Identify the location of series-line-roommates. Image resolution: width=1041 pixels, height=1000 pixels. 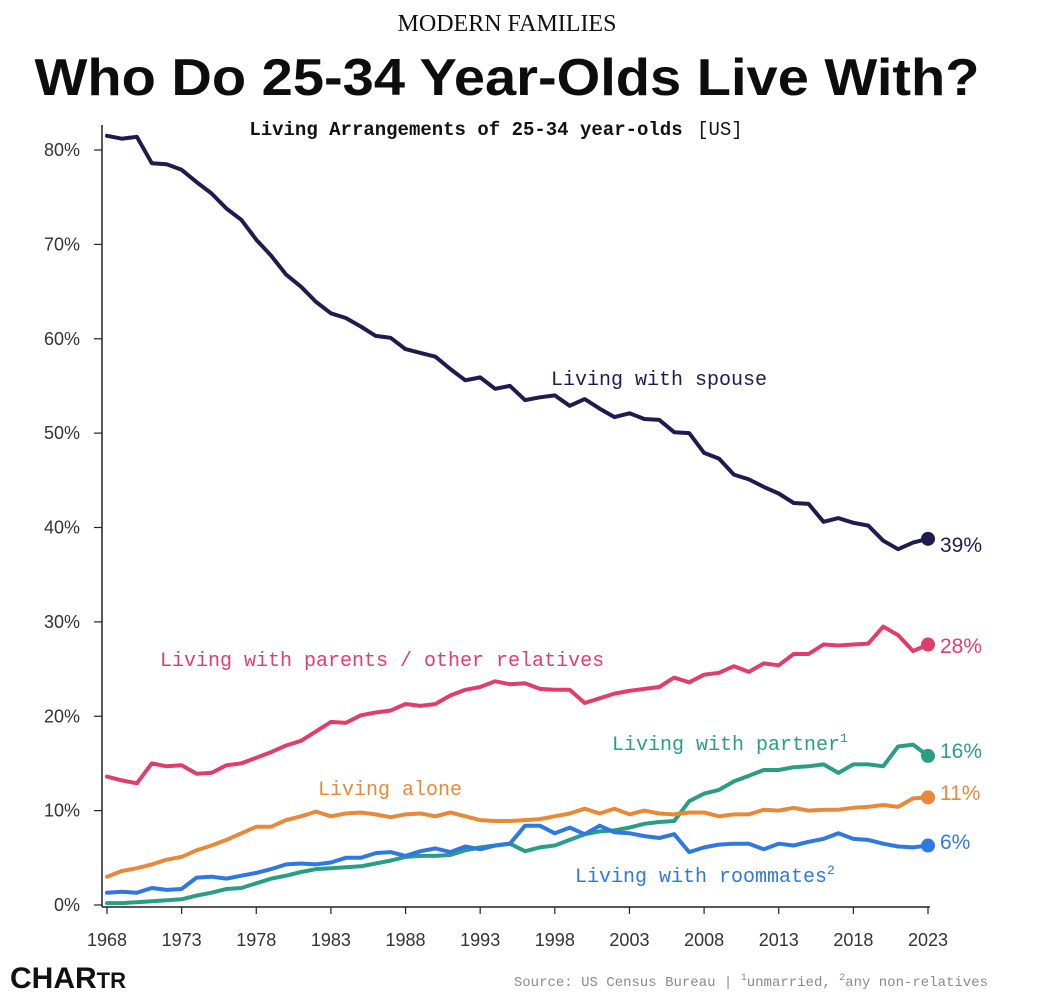
(517, 859).